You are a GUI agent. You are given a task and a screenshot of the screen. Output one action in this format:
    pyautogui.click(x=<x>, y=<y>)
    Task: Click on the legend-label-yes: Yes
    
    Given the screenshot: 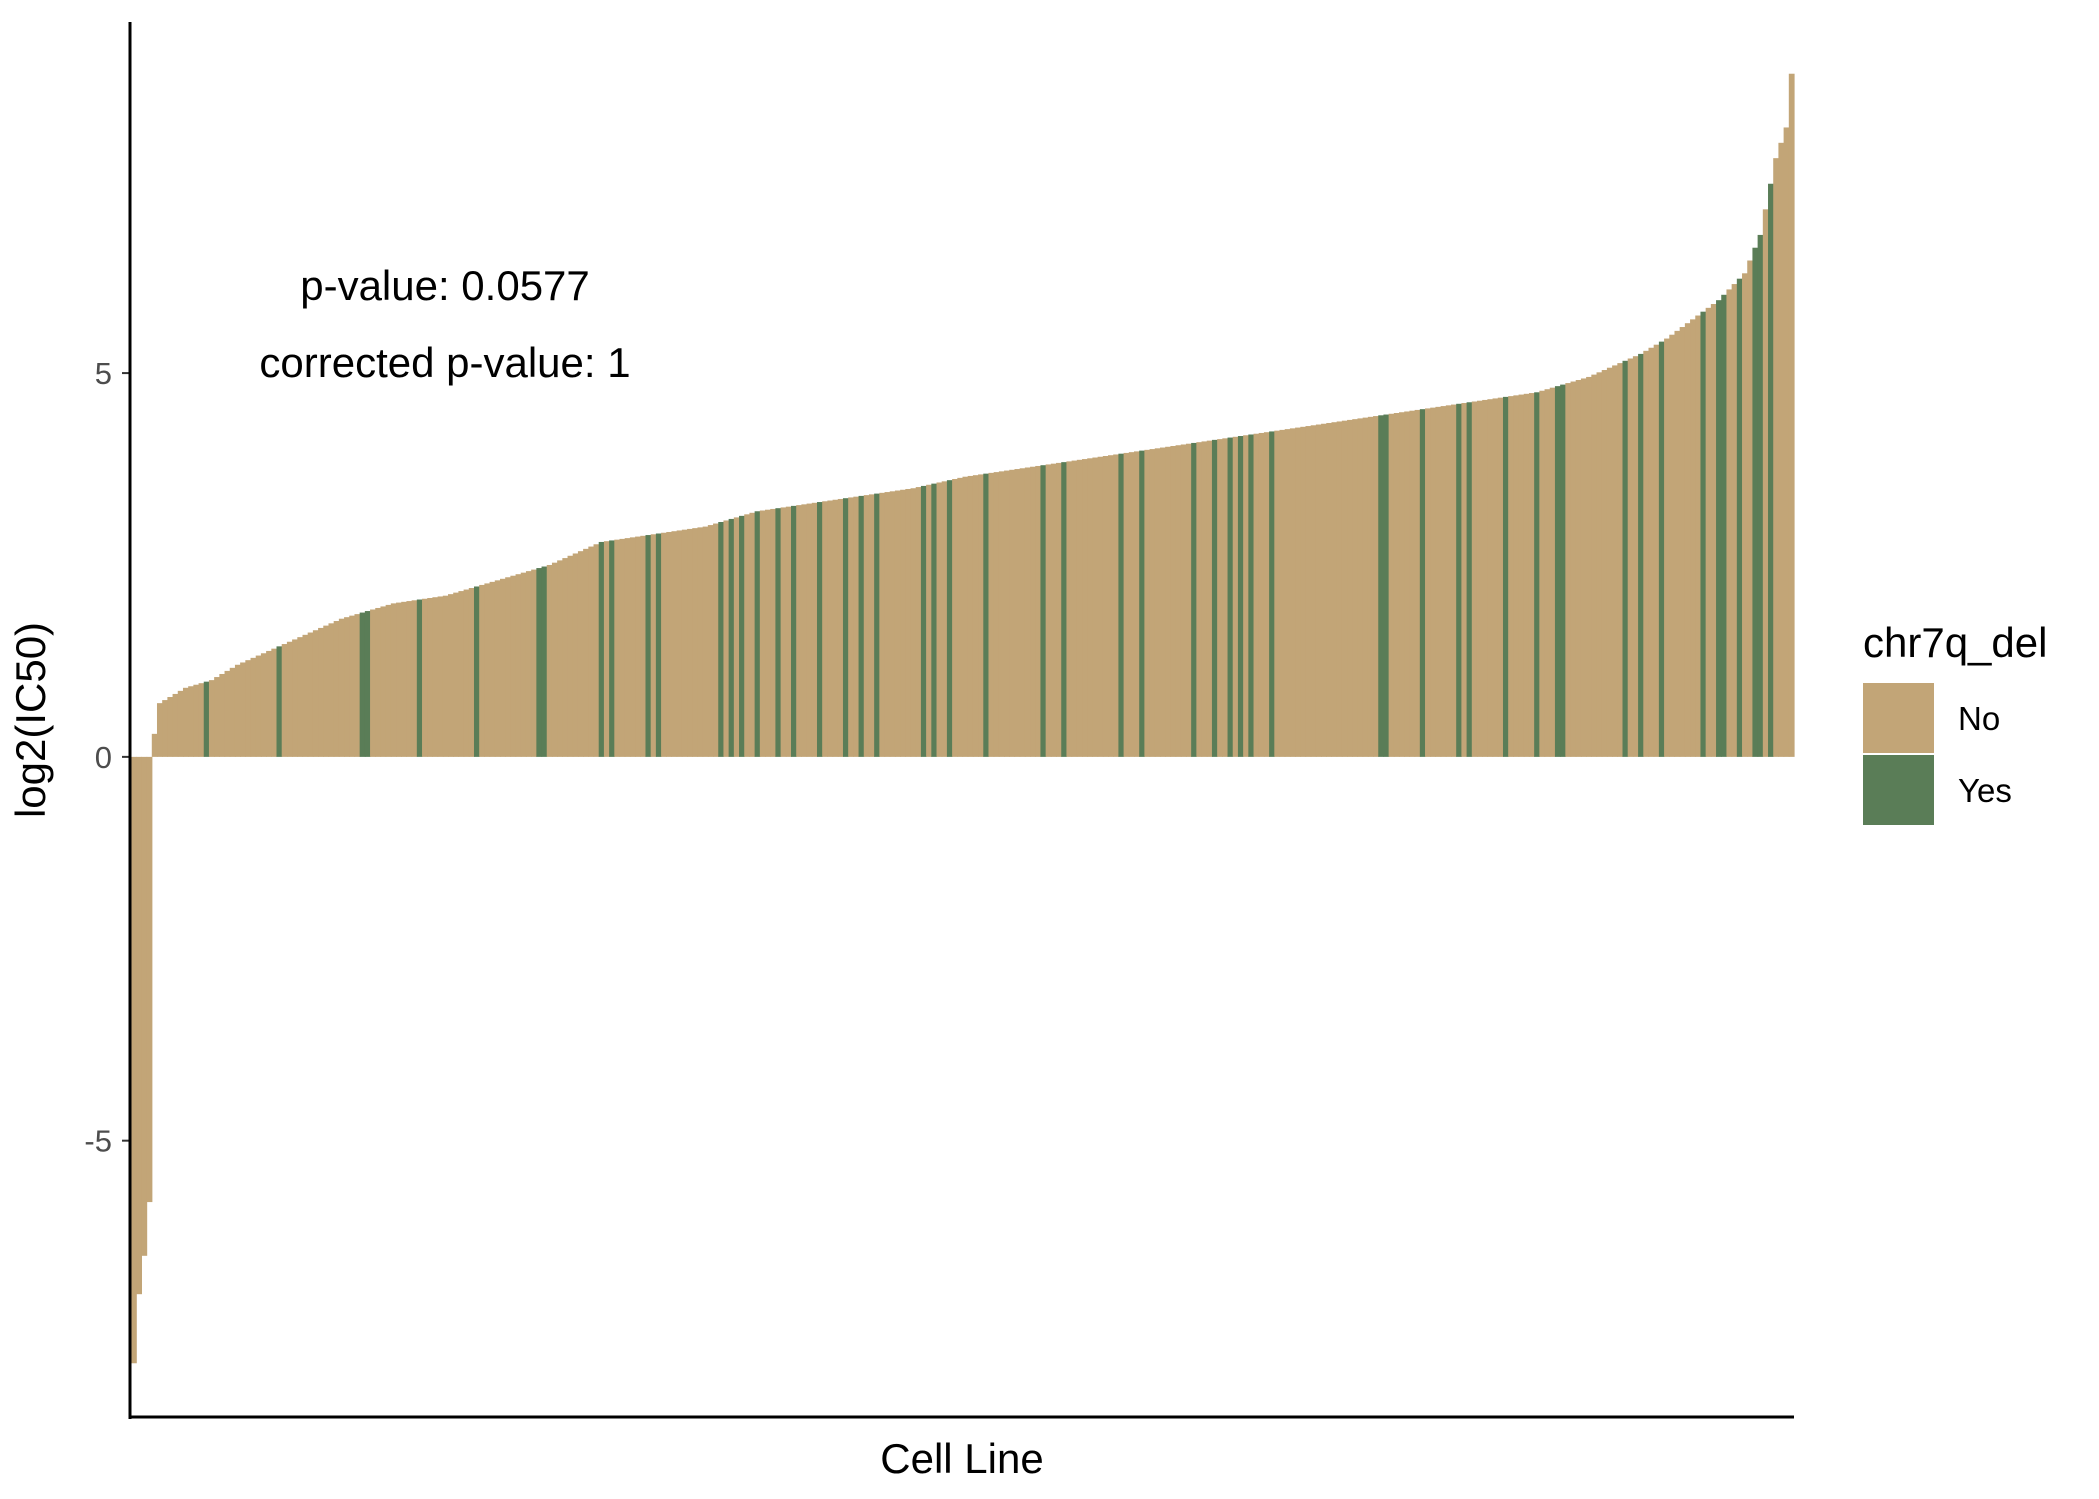 What is the action you would take?
    pyautogui.click(x=1985, y=790)
    